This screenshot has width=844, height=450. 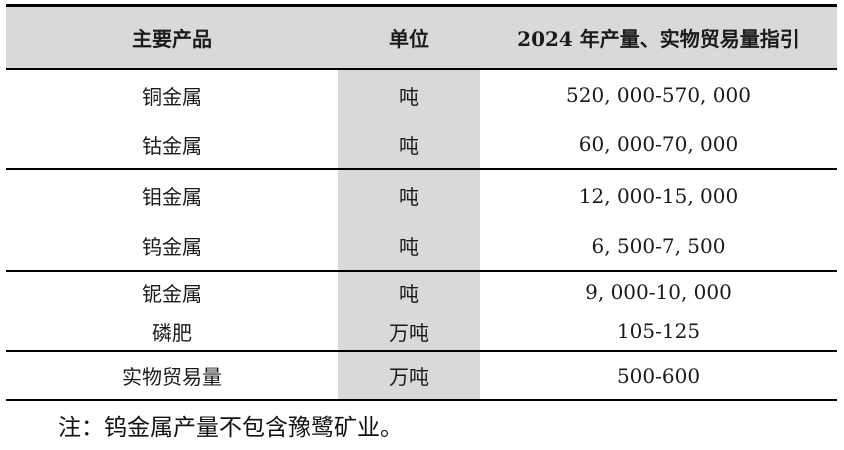 I want to click on header-2024-guidance: 2024 年产量、实物贸易量指引, so click(x=658, y=39).